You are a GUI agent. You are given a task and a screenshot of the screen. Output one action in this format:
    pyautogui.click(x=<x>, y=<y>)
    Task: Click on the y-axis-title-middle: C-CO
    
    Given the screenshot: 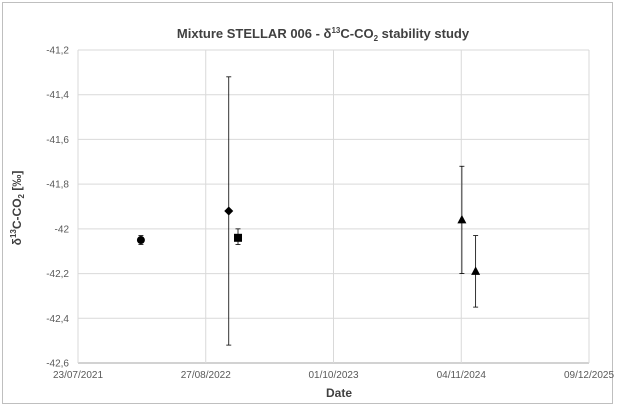 What is the action you would take?
    pyautogui.click(x=17, y=213)
    